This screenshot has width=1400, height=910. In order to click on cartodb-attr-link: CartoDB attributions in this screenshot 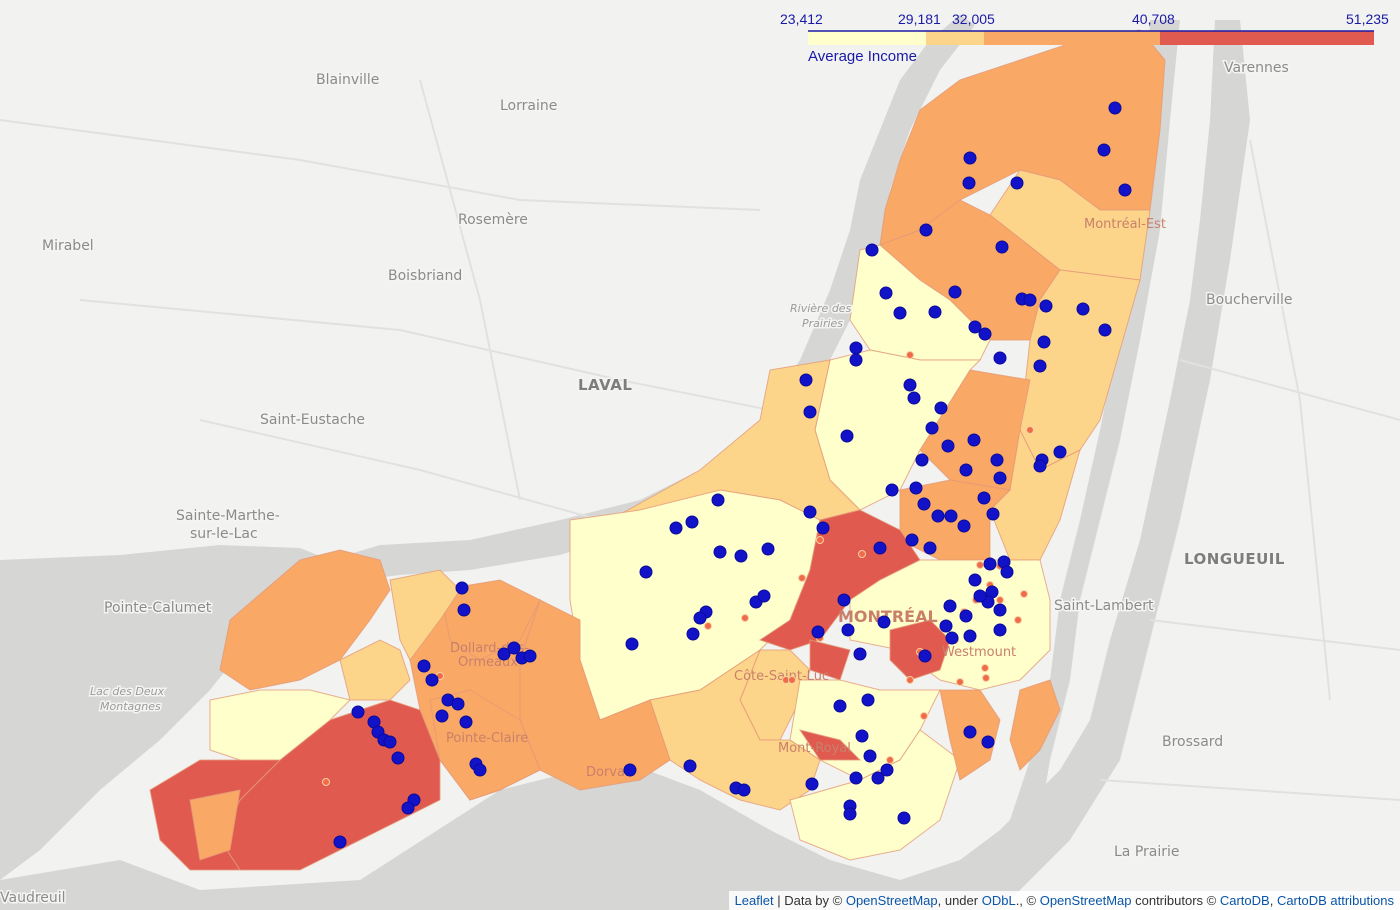, I will do `click(1335, 900)`.